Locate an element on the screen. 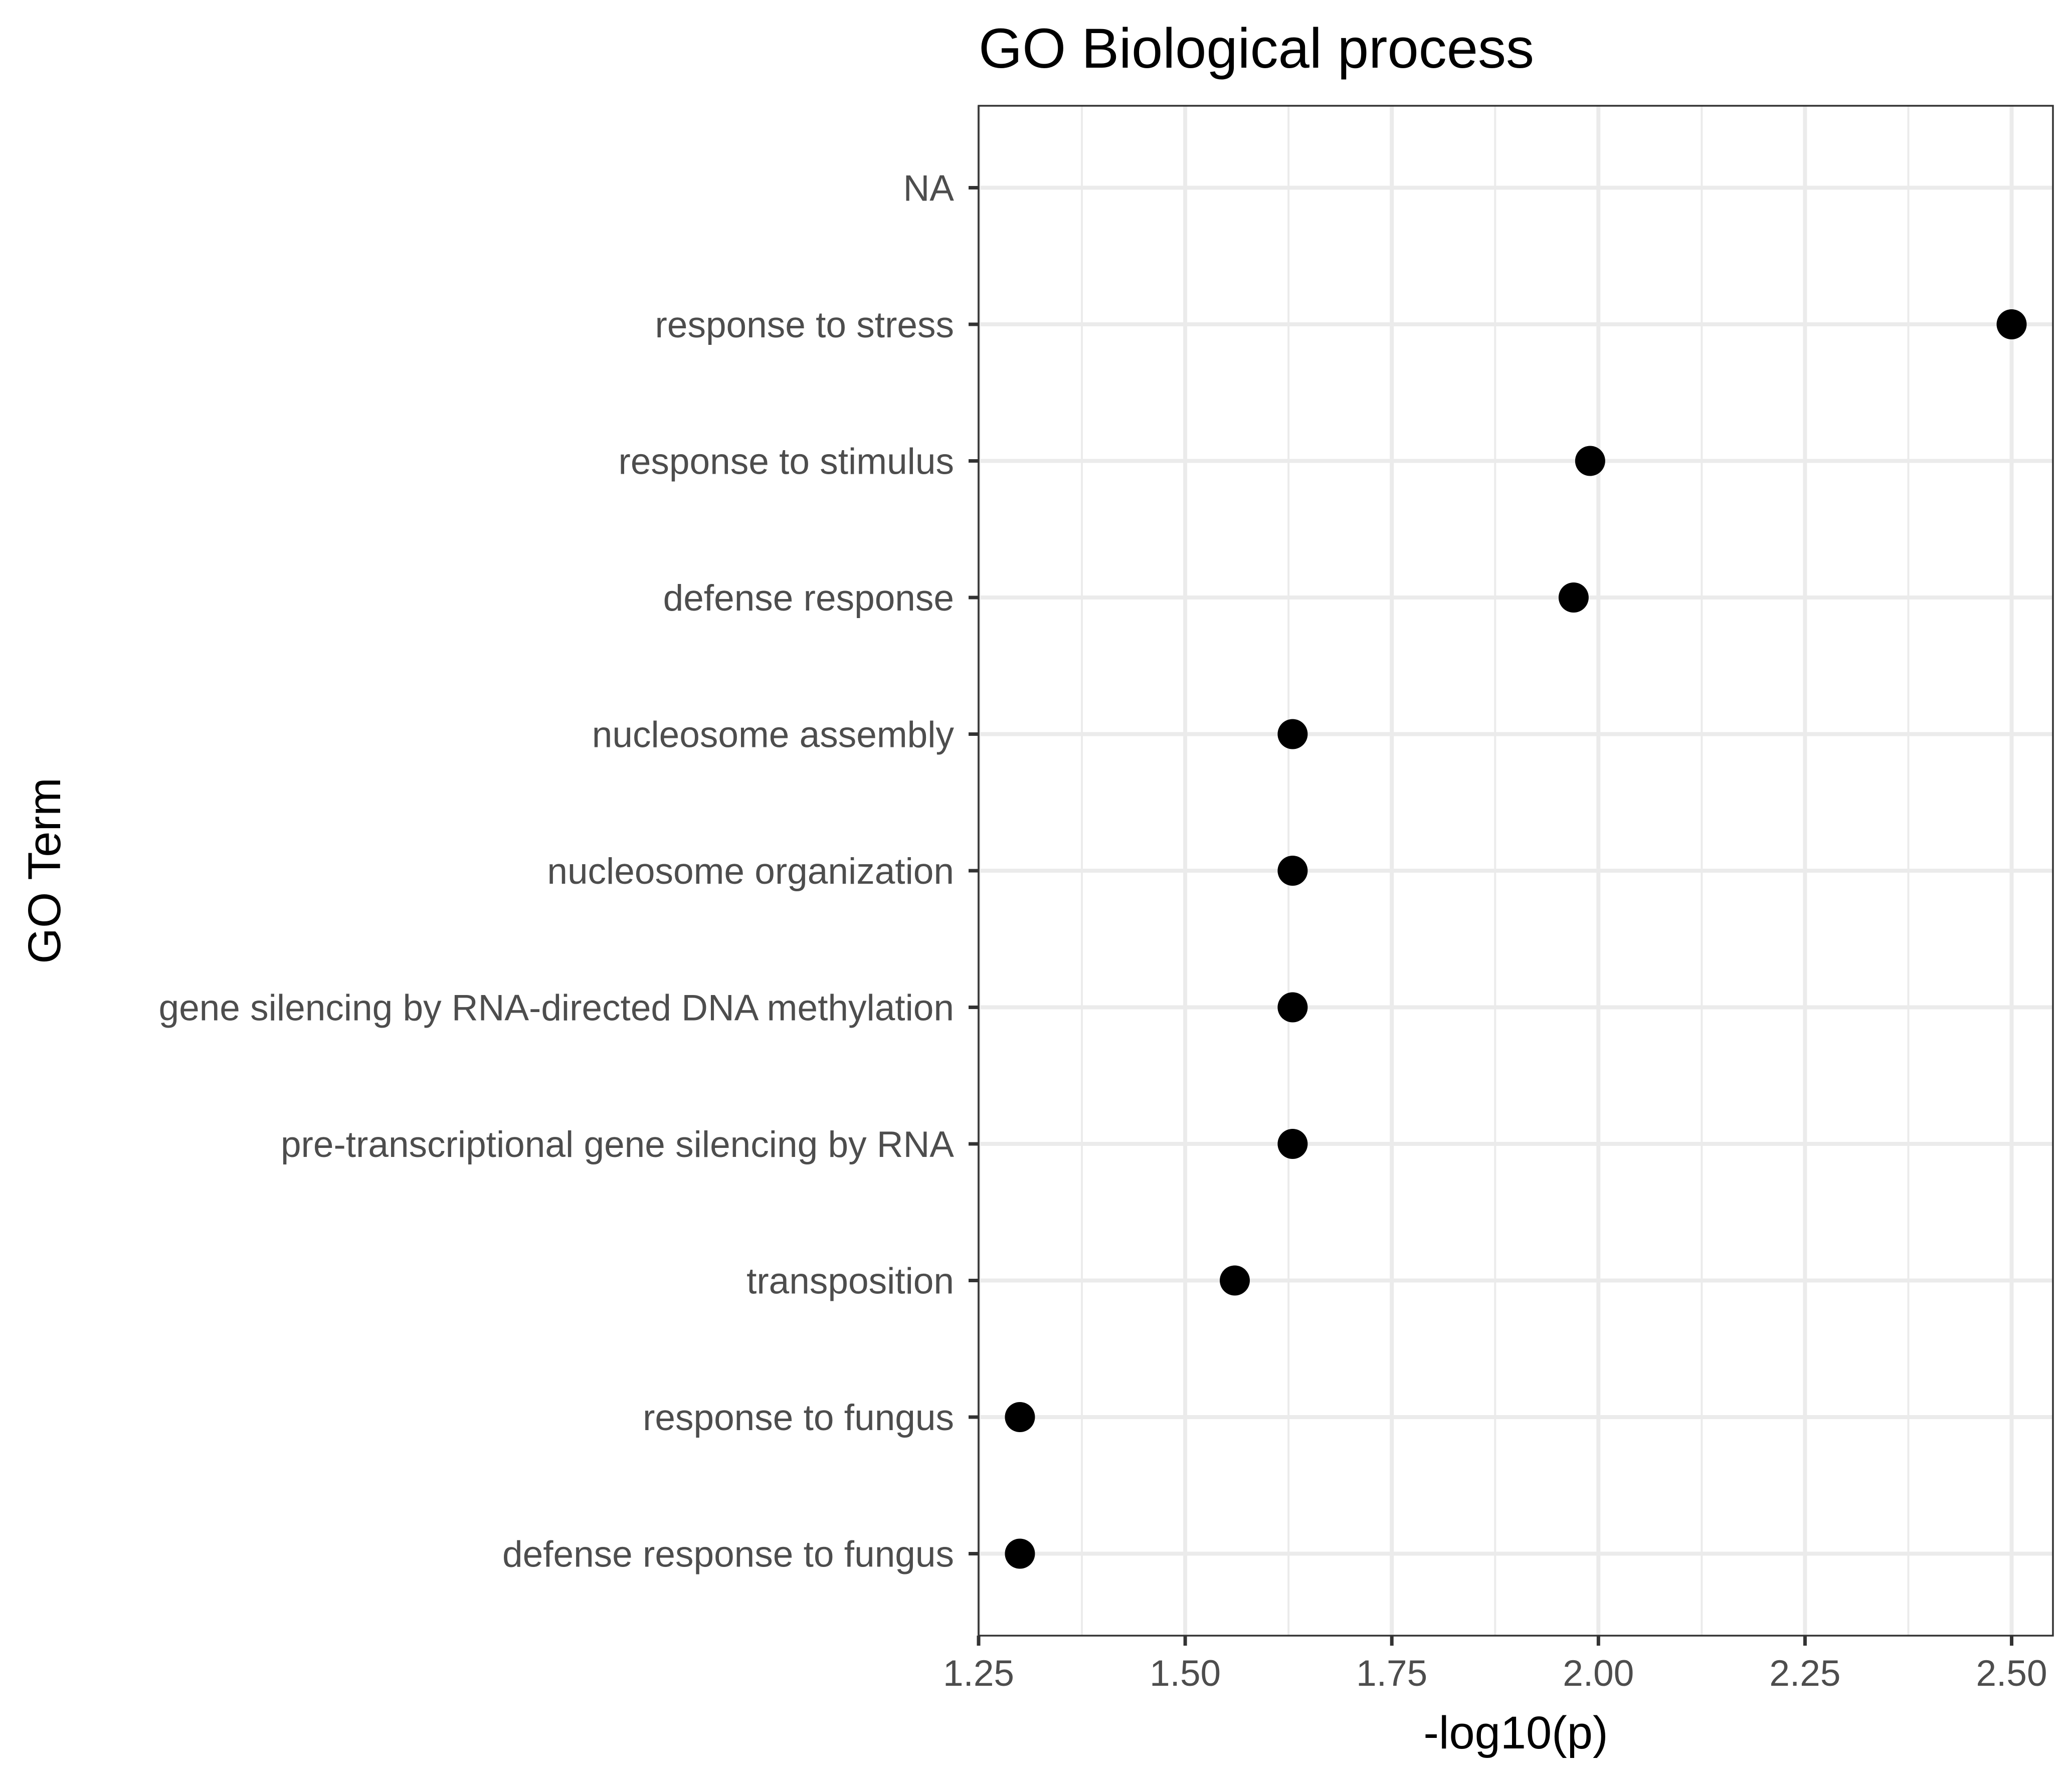 This screenshot has height=1776, width=2072. y-tick-label: response to stimulus is located at coordinates (786, 462).